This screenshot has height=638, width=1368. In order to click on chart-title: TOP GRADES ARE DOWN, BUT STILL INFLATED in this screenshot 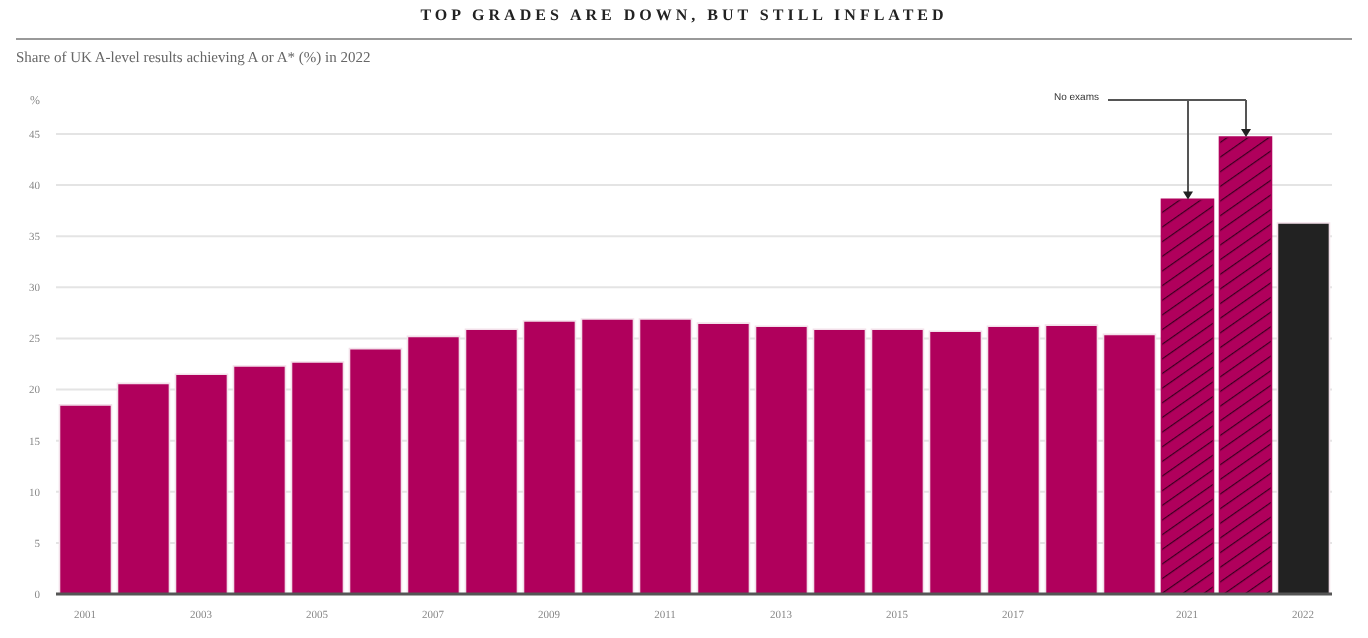, I will do `click(684, 15)`.